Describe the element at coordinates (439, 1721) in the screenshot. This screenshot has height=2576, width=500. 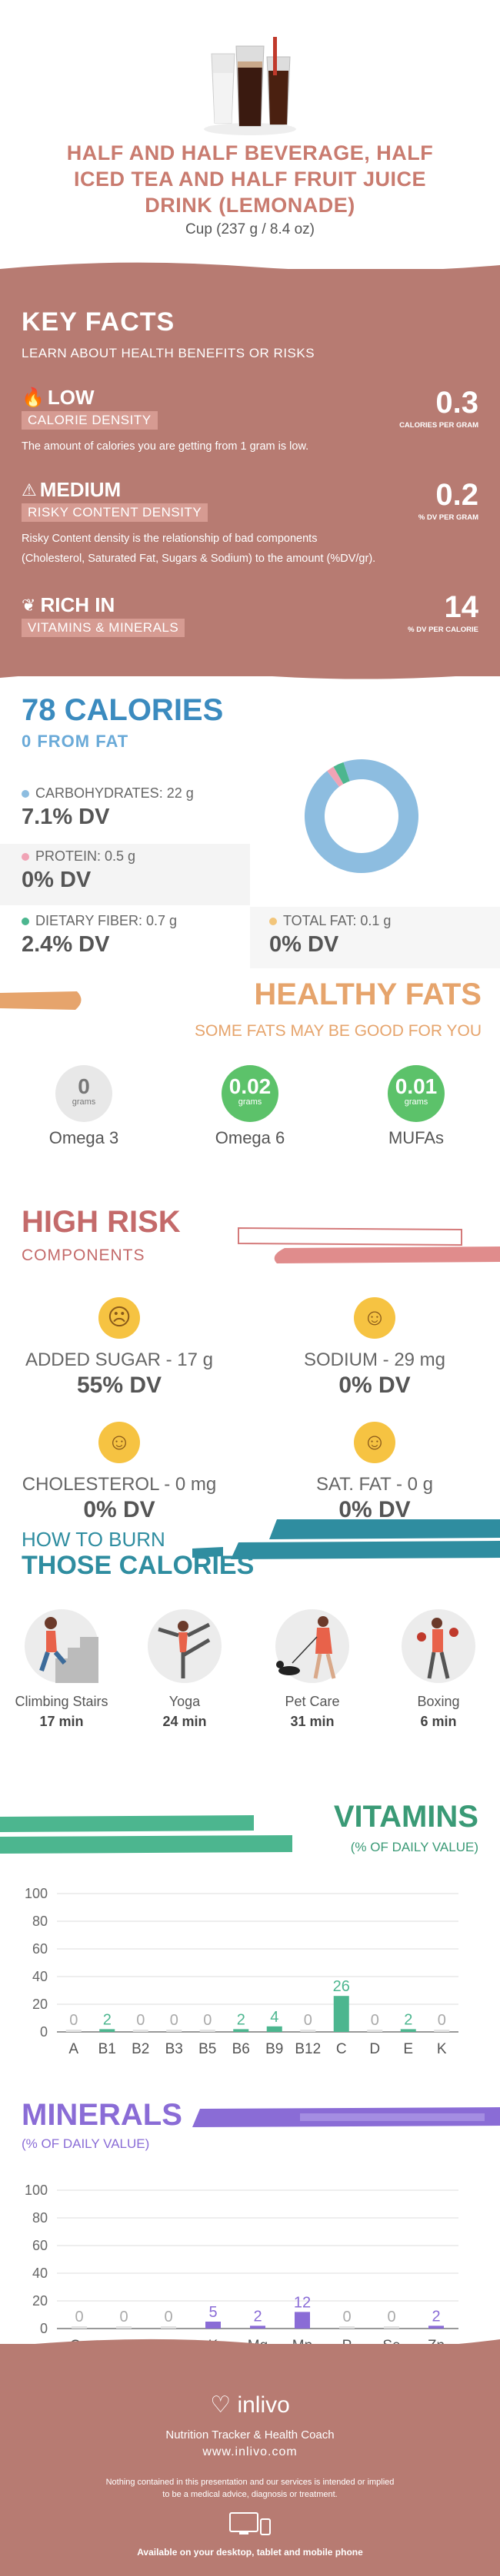
I see `activity-time: 6 min` at that location.